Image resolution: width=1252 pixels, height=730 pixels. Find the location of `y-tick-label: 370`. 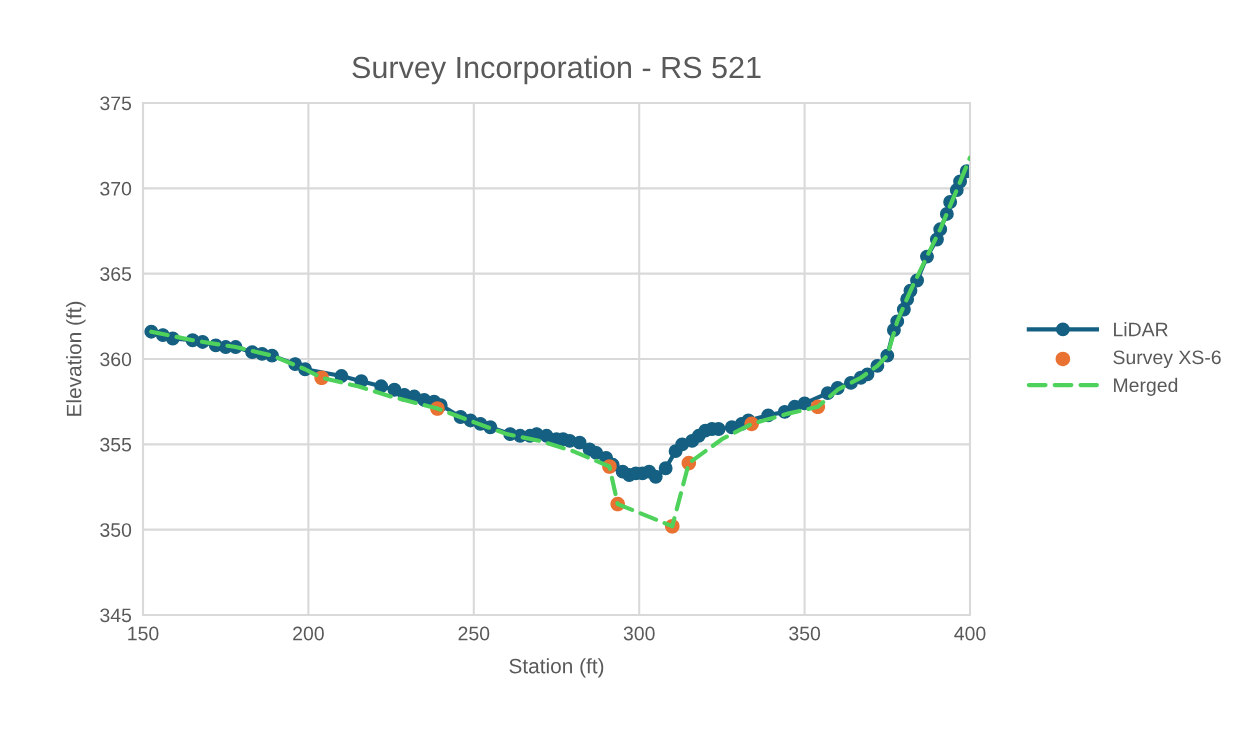

y-tick-label: 370 is located at coordinates (116, 188).